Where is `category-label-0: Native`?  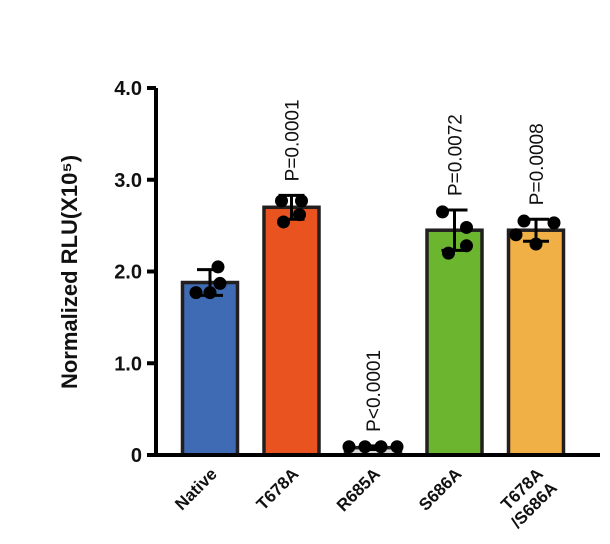
category-label-0: Native is located at coordinates (196, 489).